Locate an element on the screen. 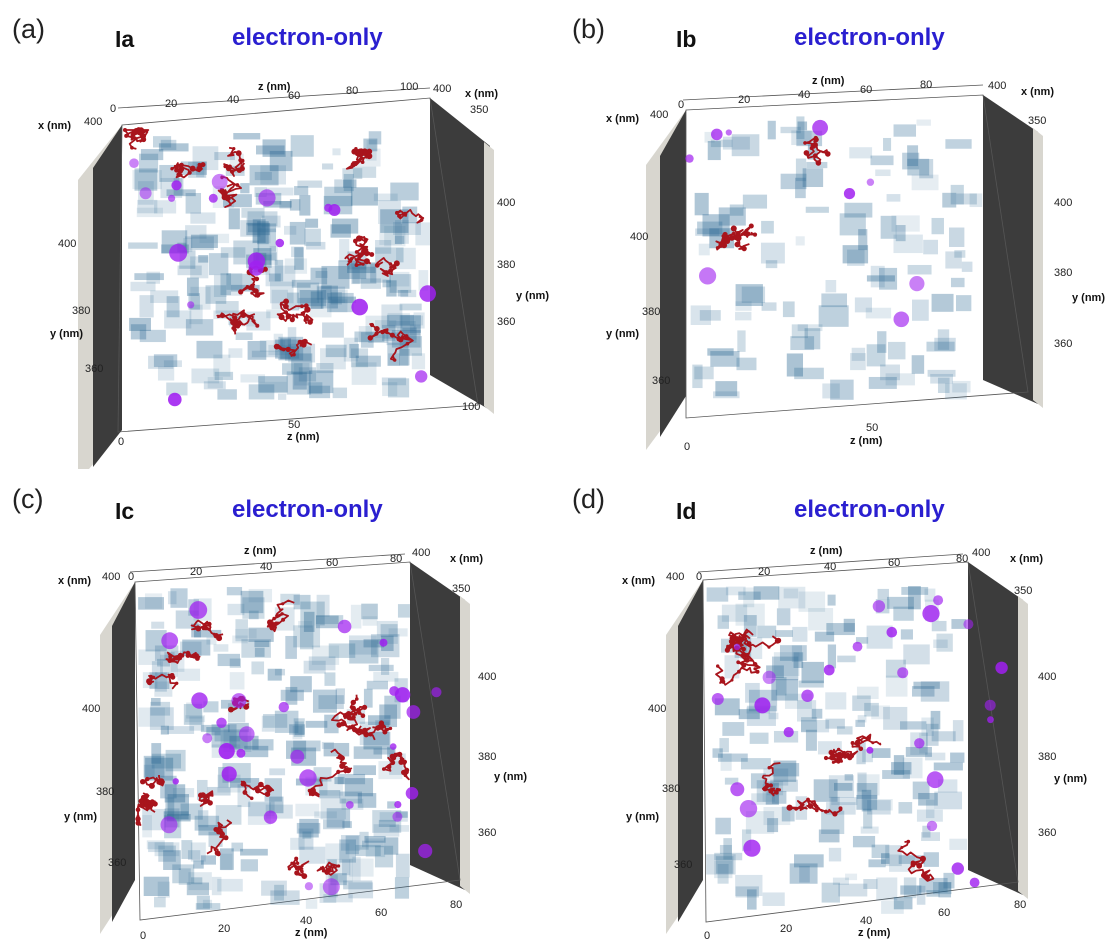  tick: 350 is located at coordinates (479, 110).